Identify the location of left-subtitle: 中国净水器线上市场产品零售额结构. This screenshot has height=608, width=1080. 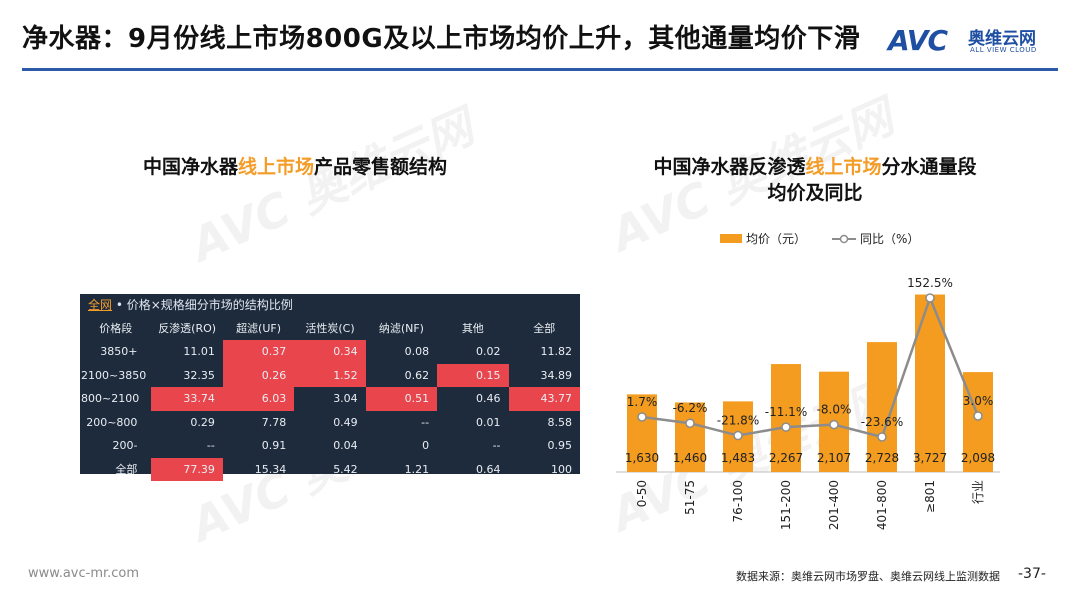
(295, 167).